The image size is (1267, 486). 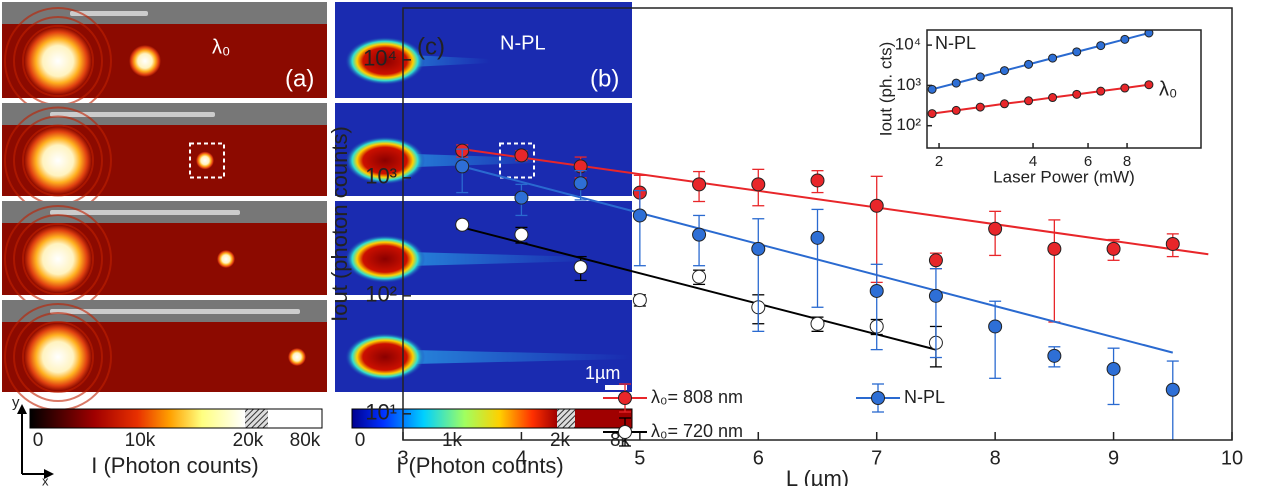 What do you see at coordinates (885, 89) in the screenshot?
I see `y-axis-label: Iout (ph. cts)` at bounding box center [885, 89].